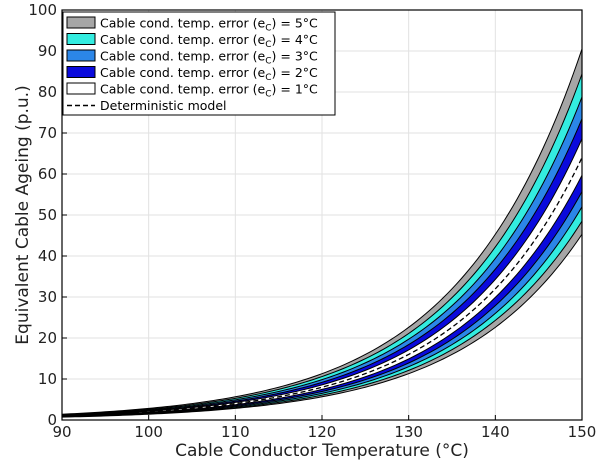  I want to click on x-tick-label: 140, so click(495, 432).